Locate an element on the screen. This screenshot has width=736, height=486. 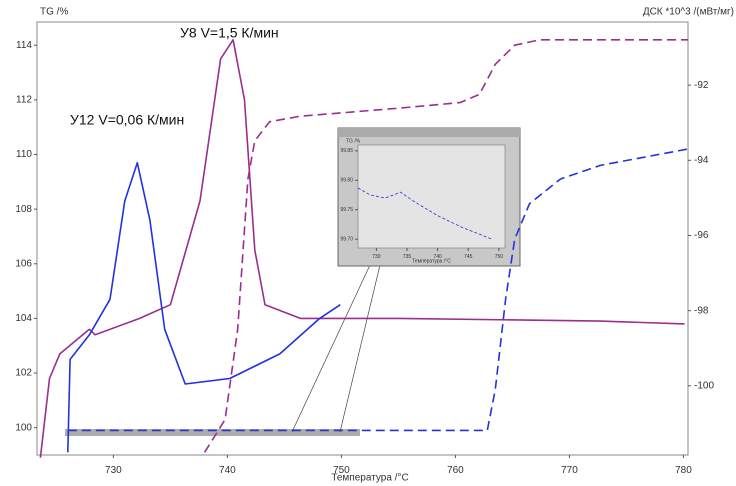
y2-tick-label: -96 is located at coordinates (701, 235).